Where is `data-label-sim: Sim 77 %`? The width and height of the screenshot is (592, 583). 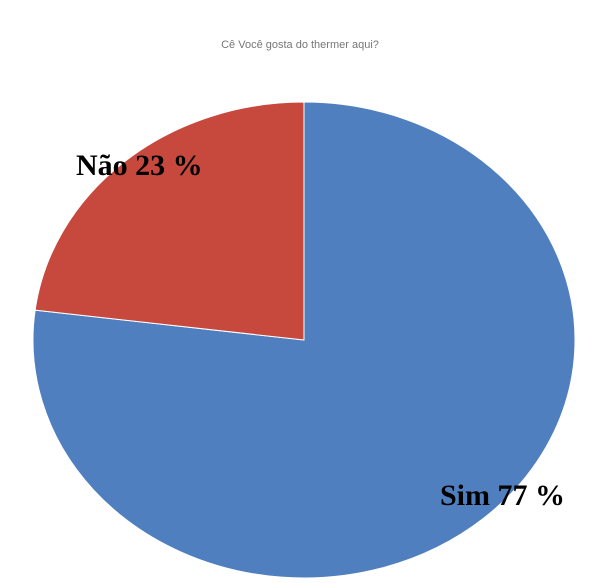
data-label-sim: Sim 77 % is located at coordinates (502, 495).